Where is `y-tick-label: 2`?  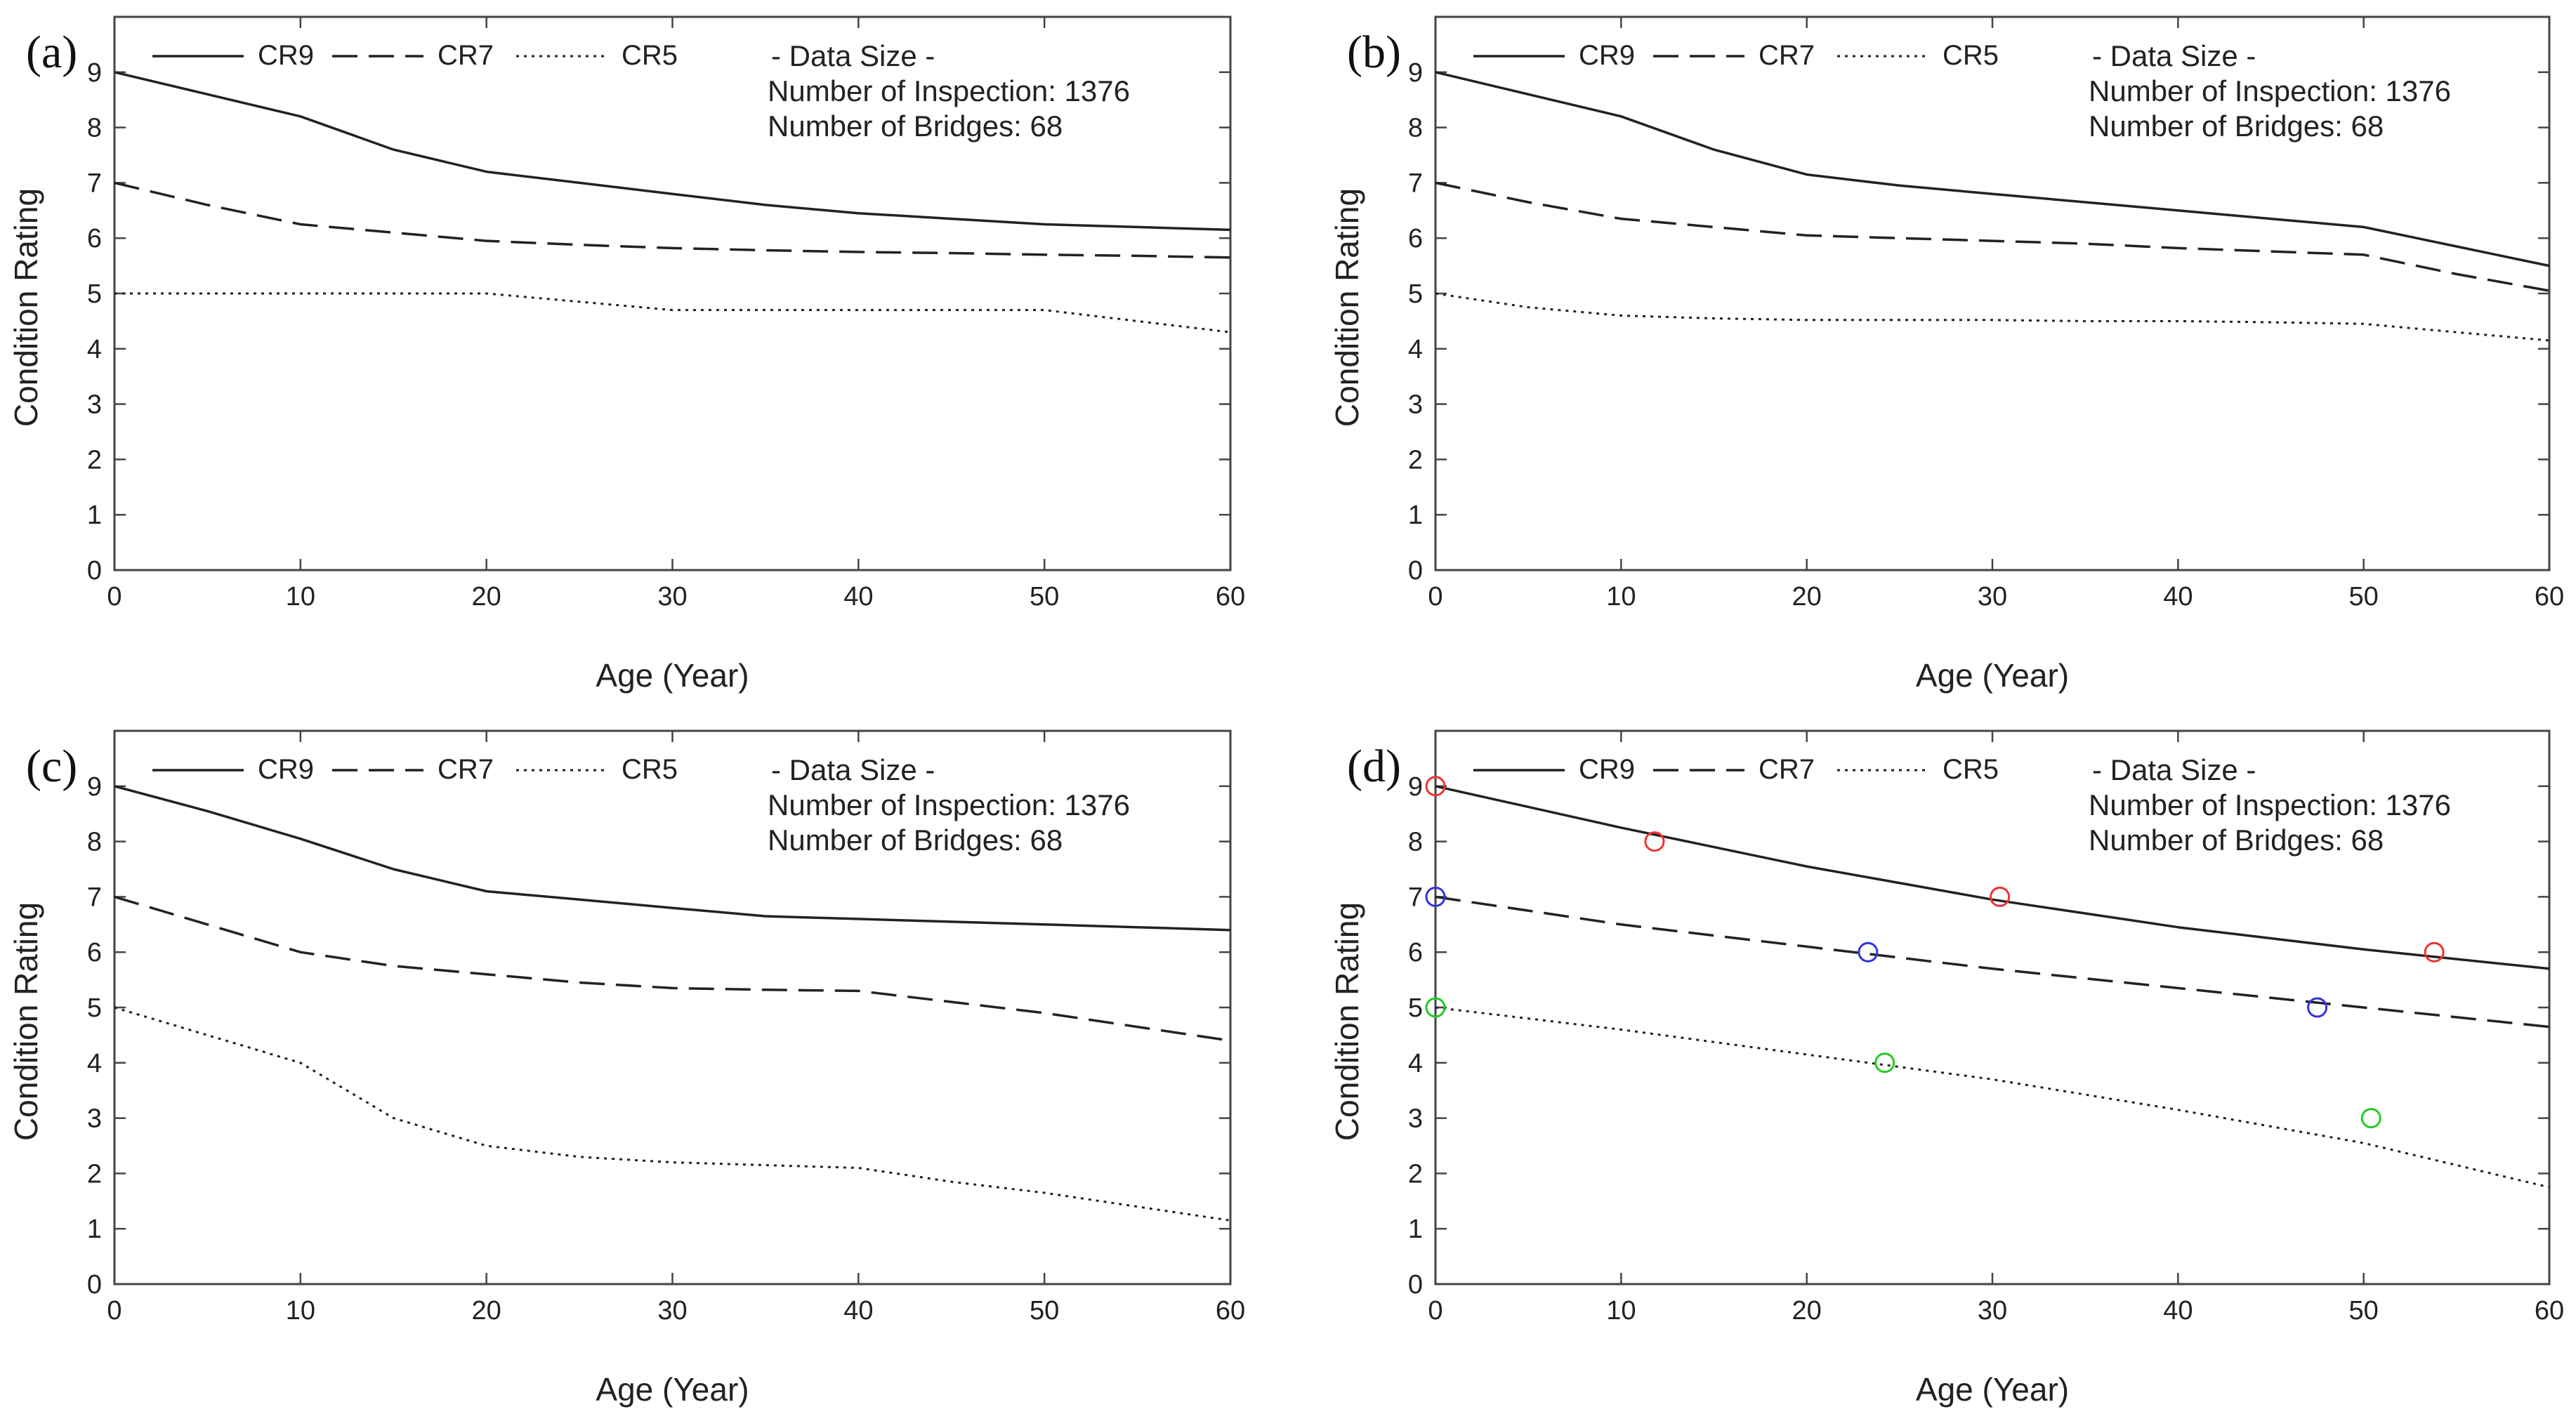
y-tick-label: 2 is located at coordinates (1415, 1174).